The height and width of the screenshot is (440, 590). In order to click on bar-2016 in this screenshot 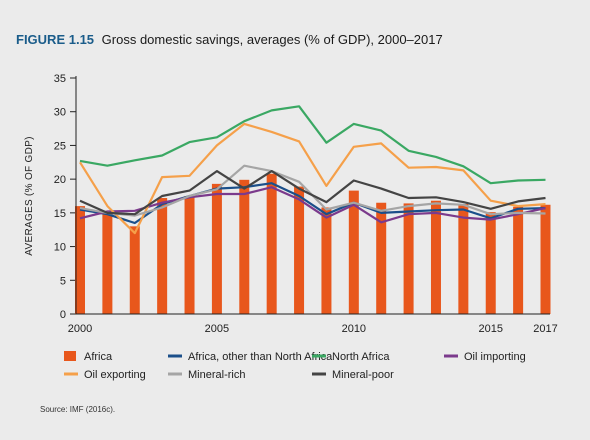, I will do `click(518, 260)`.